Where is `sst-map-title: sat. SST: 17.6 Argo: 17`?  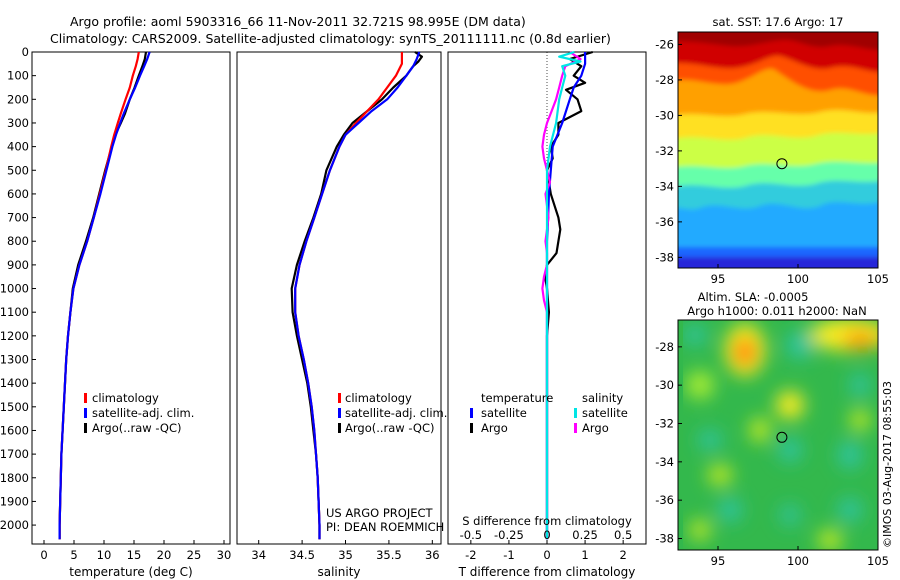
sst-map-title: sat. SST: 17.6 Argo: 17 is located at coordinates (778, 22).